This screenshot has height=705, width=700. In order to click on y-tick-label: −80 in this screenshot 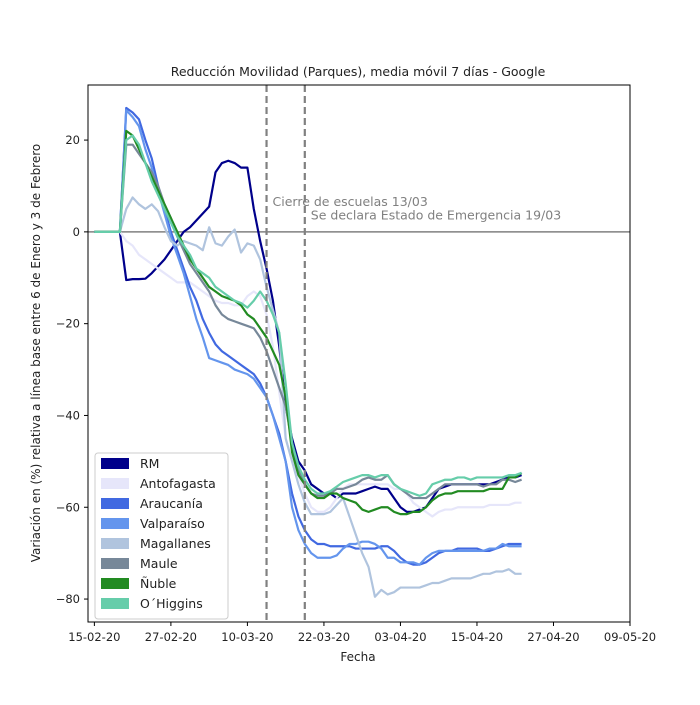, I will do `click(68, 599)`.